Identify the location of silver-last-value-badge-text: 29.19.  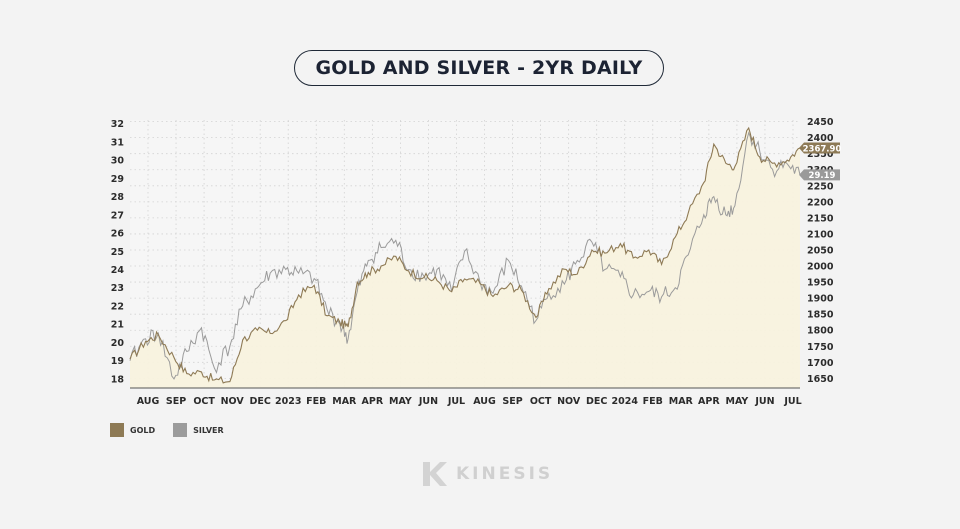
(822, 176).